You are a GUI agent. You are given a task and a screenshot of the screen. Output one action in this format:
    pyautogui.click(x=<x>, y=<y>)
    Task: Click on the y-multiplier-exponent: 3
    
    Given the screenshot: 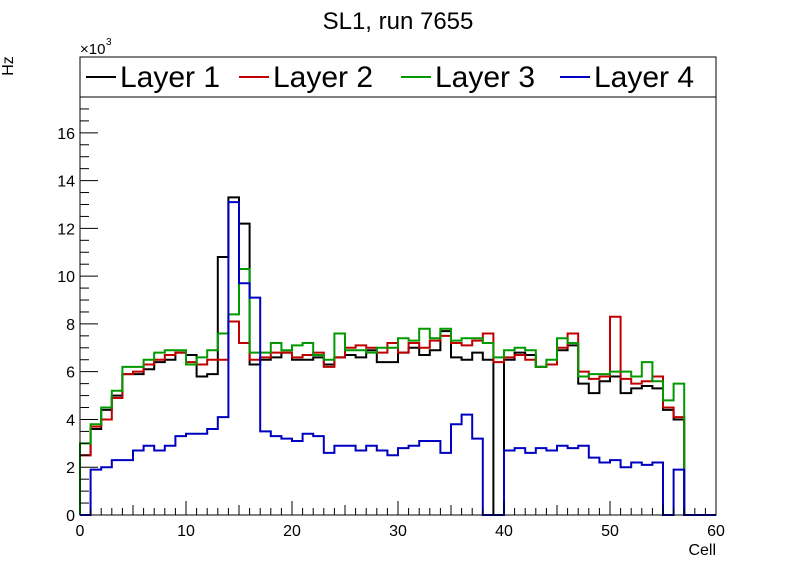 What is the action you would take?
    pyautogui.click(x=109, y=42)
    